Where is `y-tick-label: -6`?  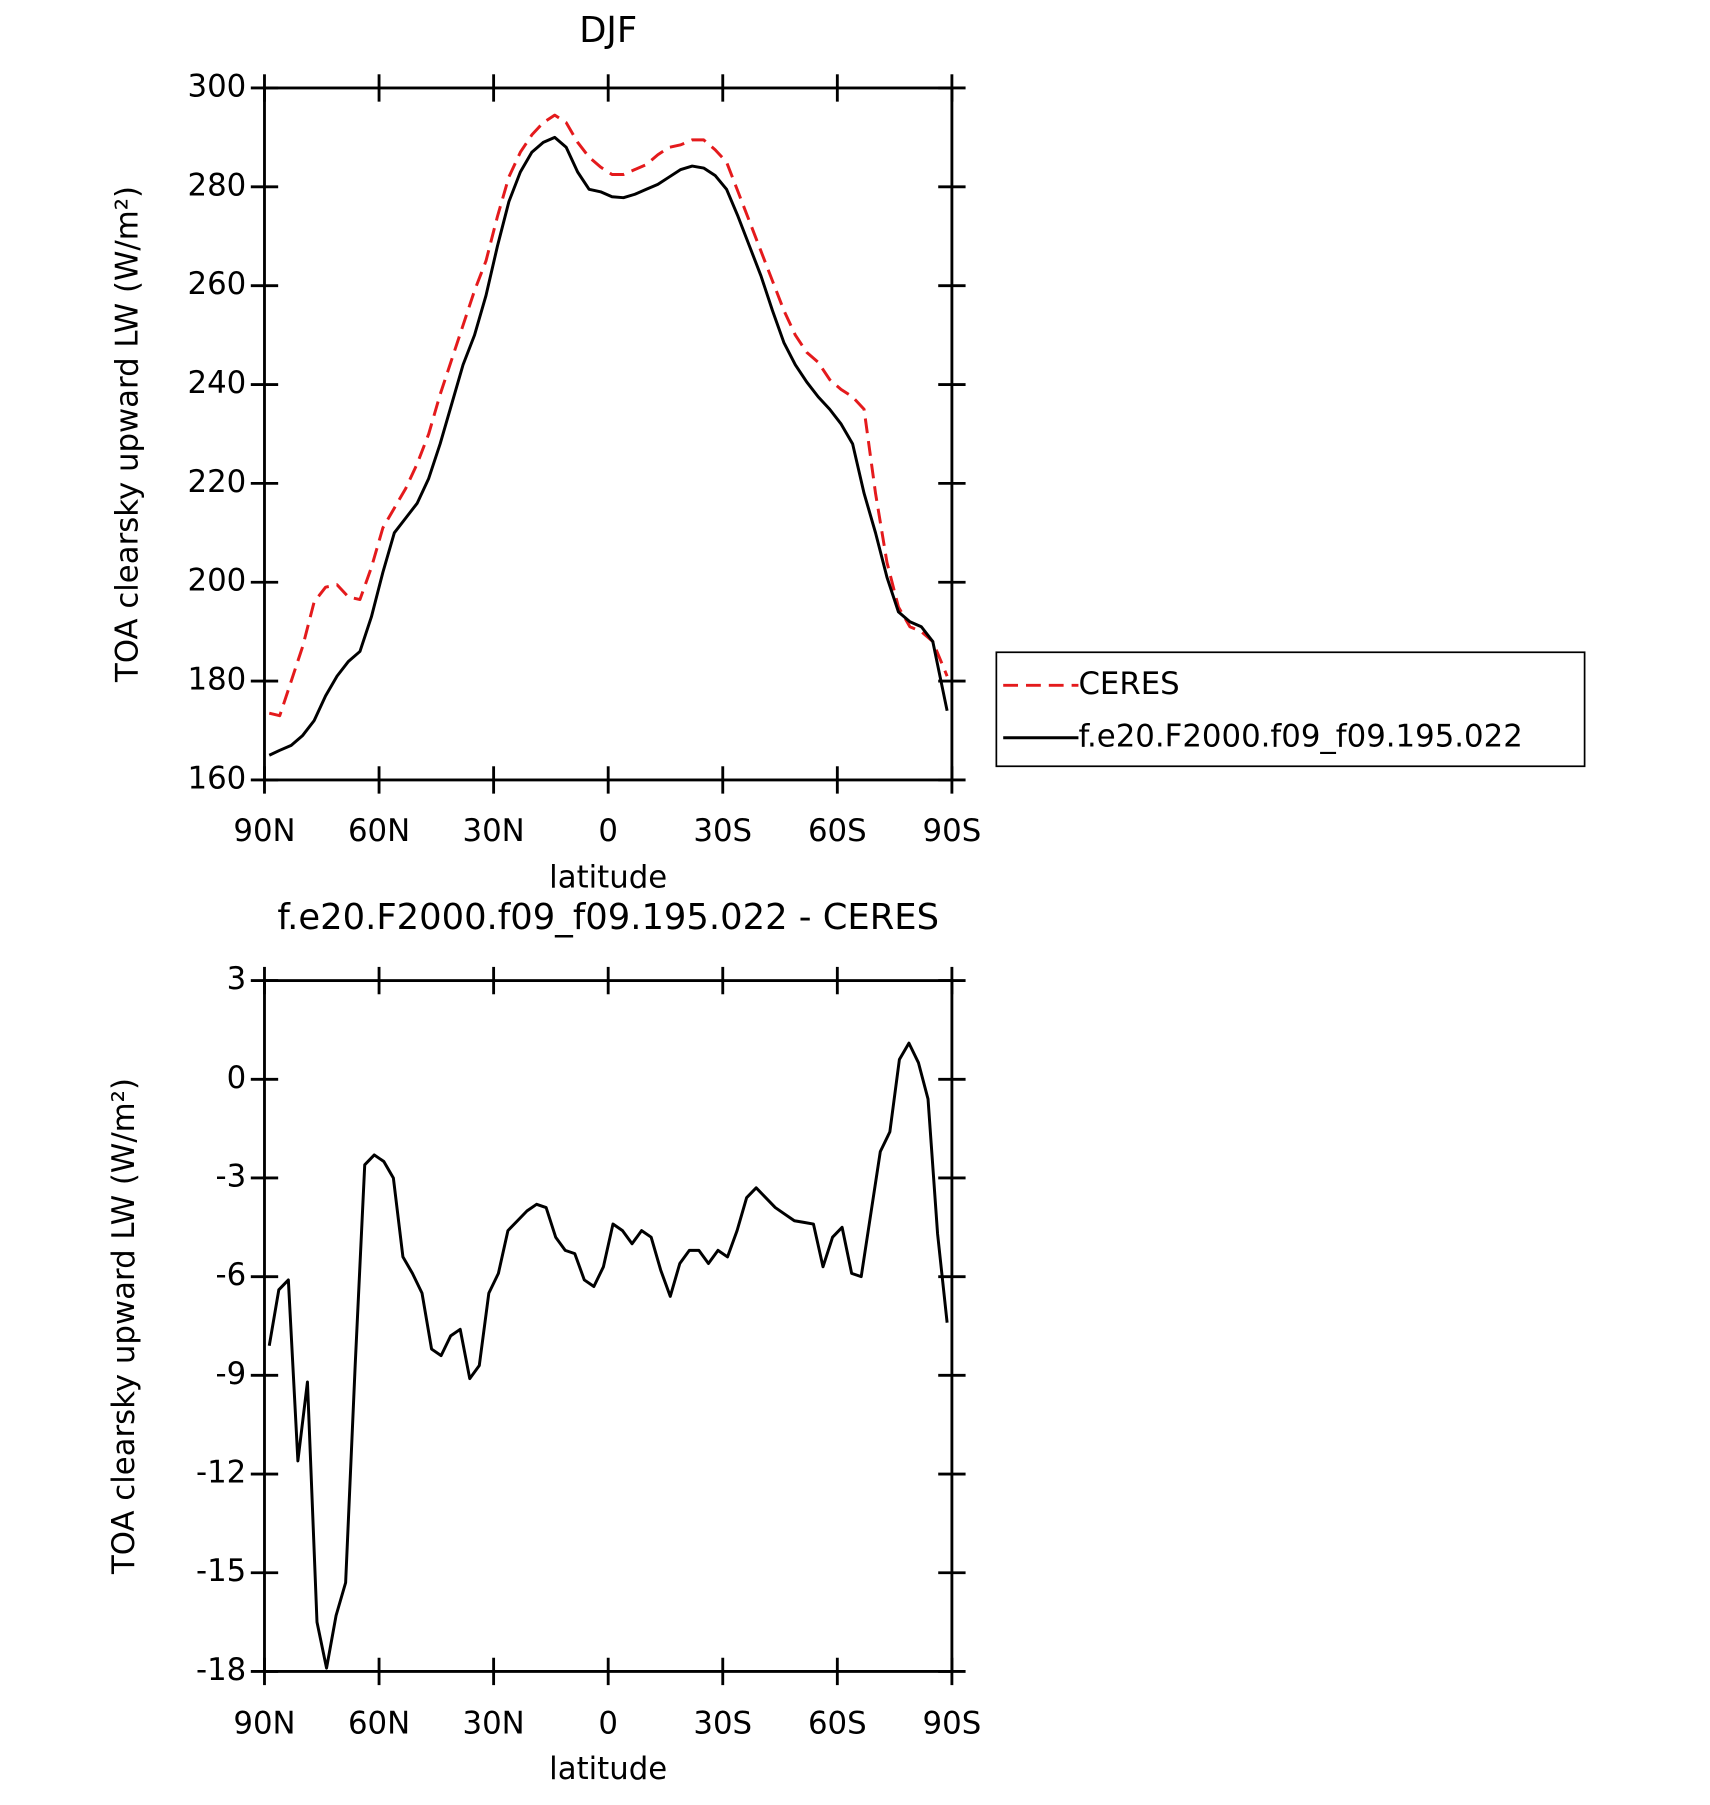 y-tick-label: -6 is located at coordinates (231, 1275).